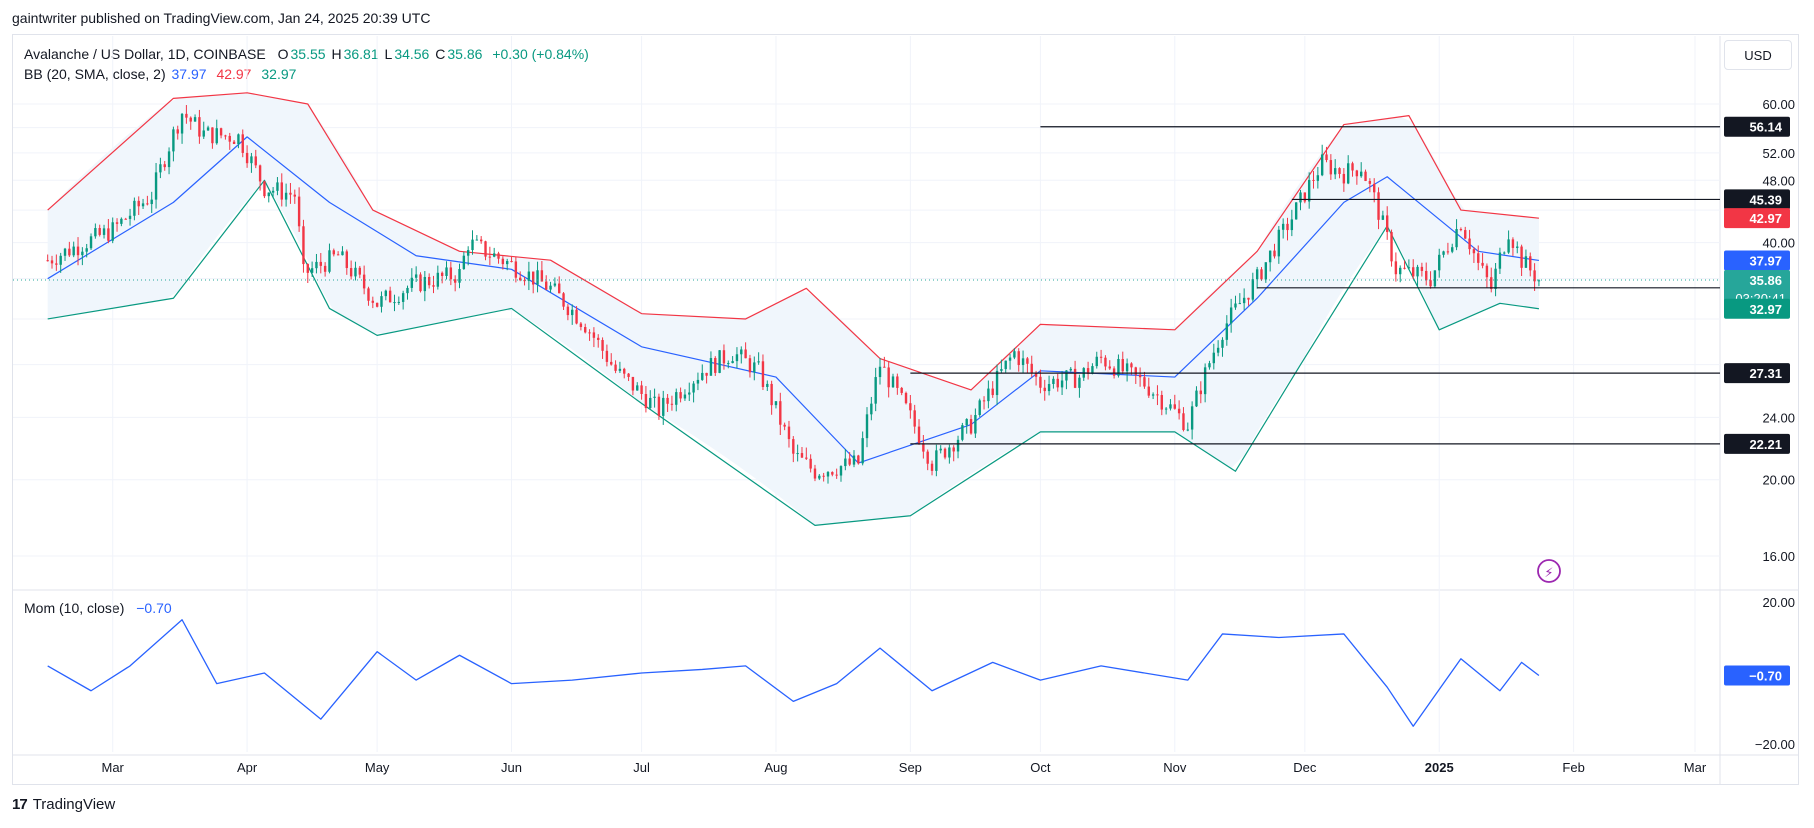 The height and width of the screenshot is (828, 1814). What do you see at coordinates (1765, 127) in the screenshot?
I see `level-price-label: 56.14` at bounding box center [1765, 127].